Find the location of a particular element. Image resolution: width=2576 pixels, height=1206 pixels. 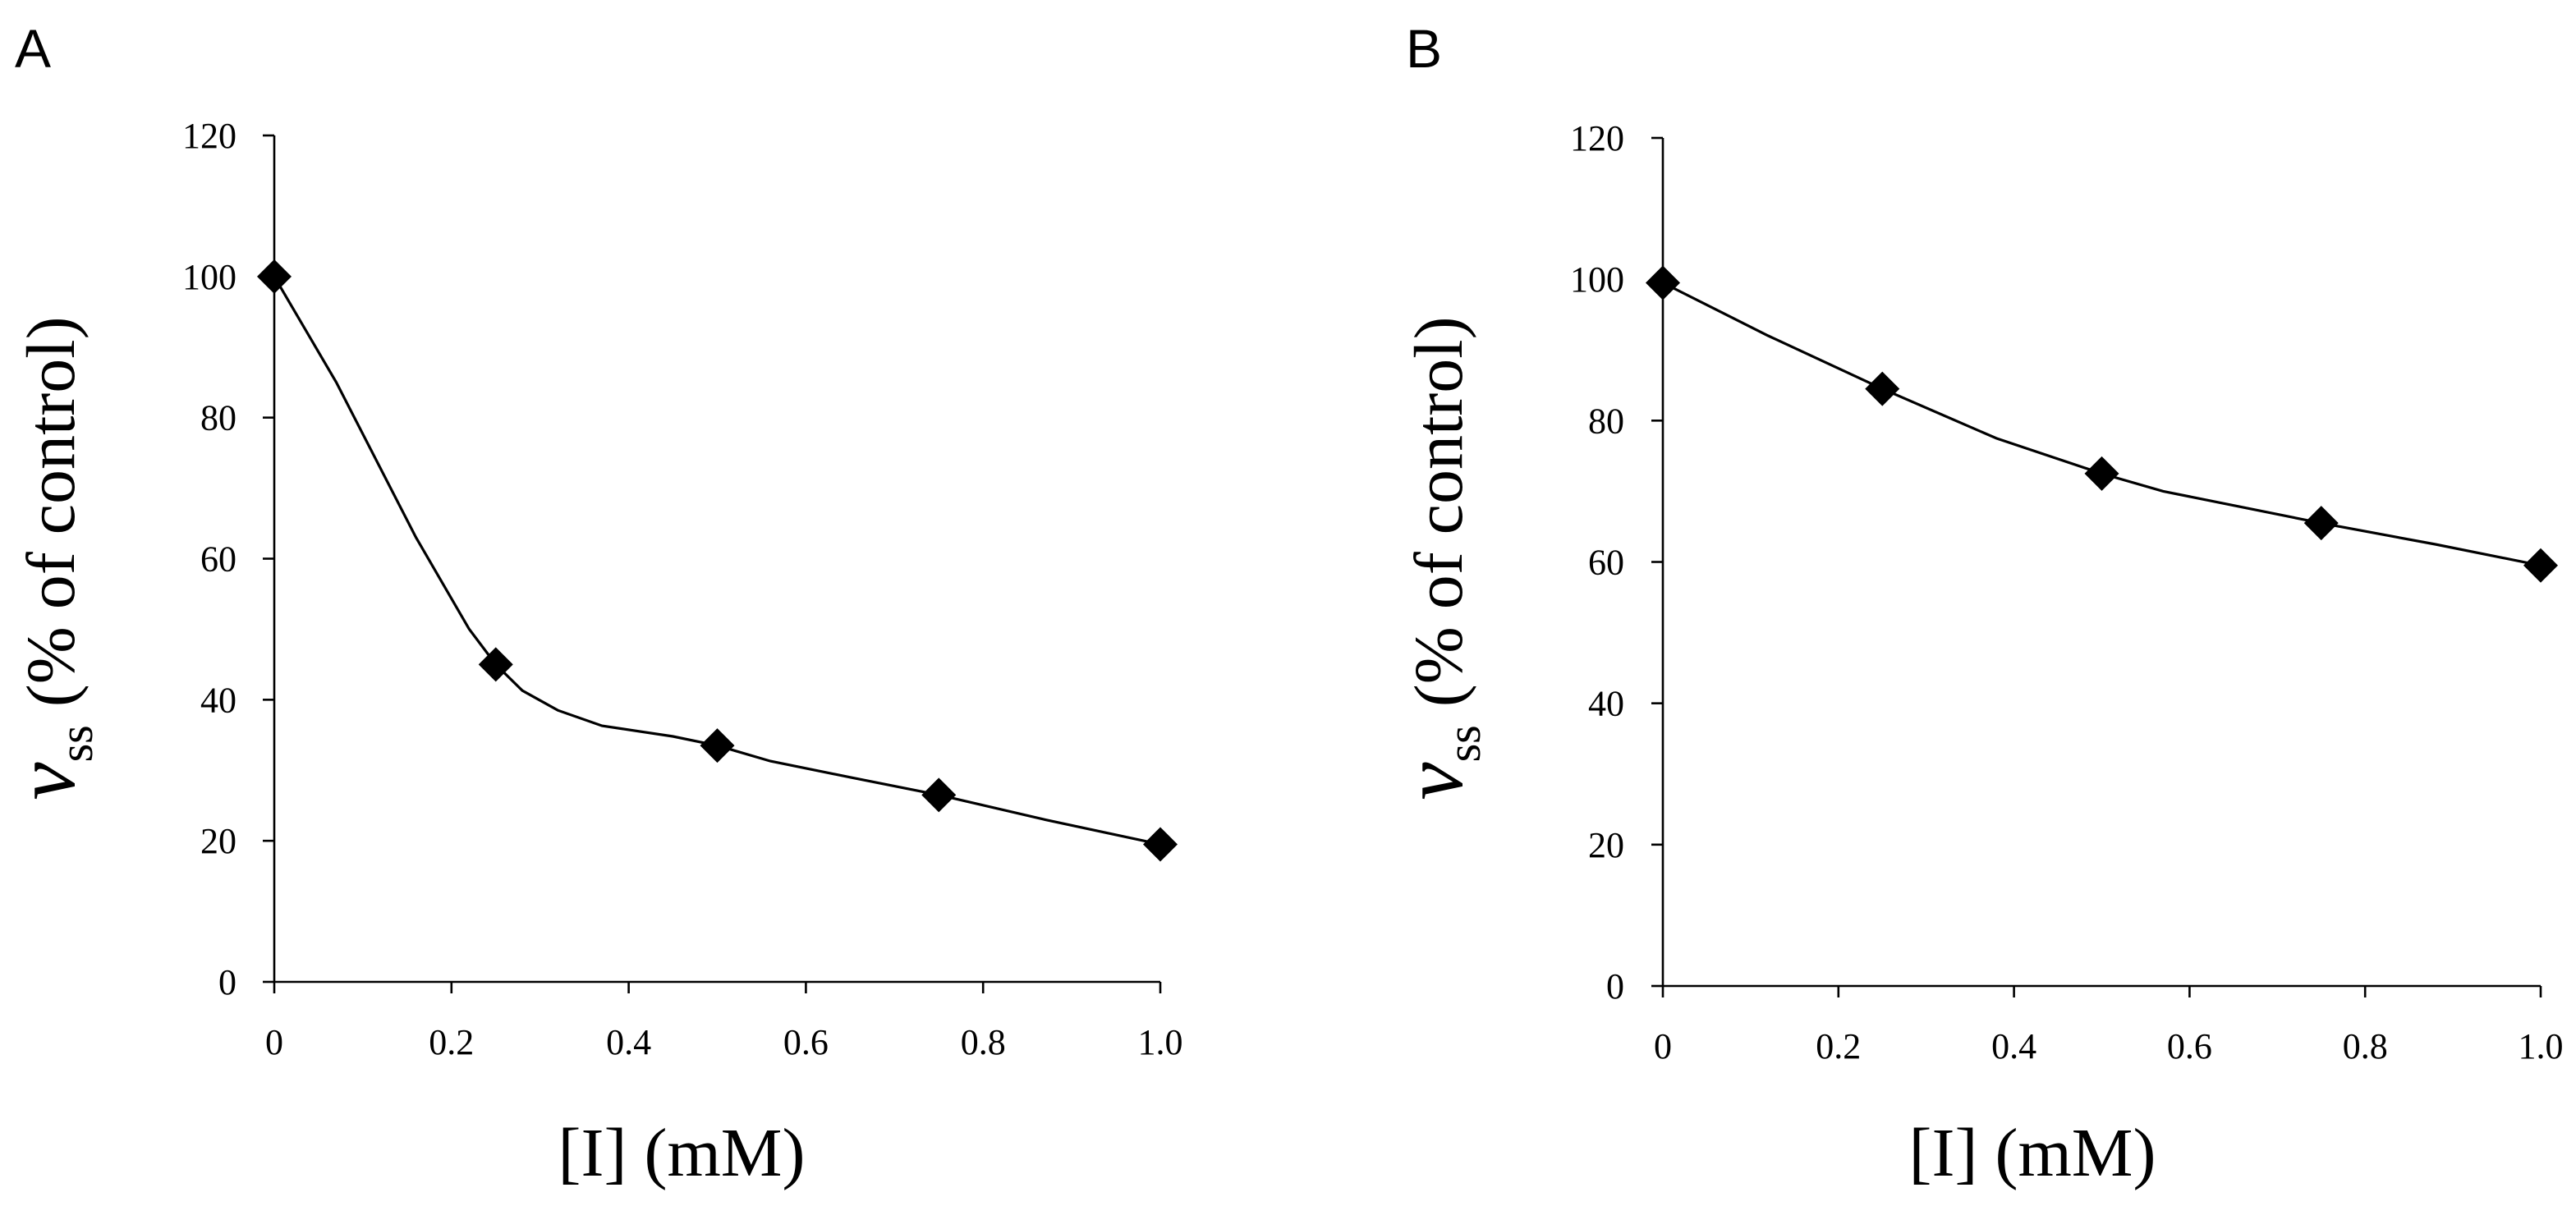

panel-b-y-tick-label: 60 is located at coordinates (1606, 563).